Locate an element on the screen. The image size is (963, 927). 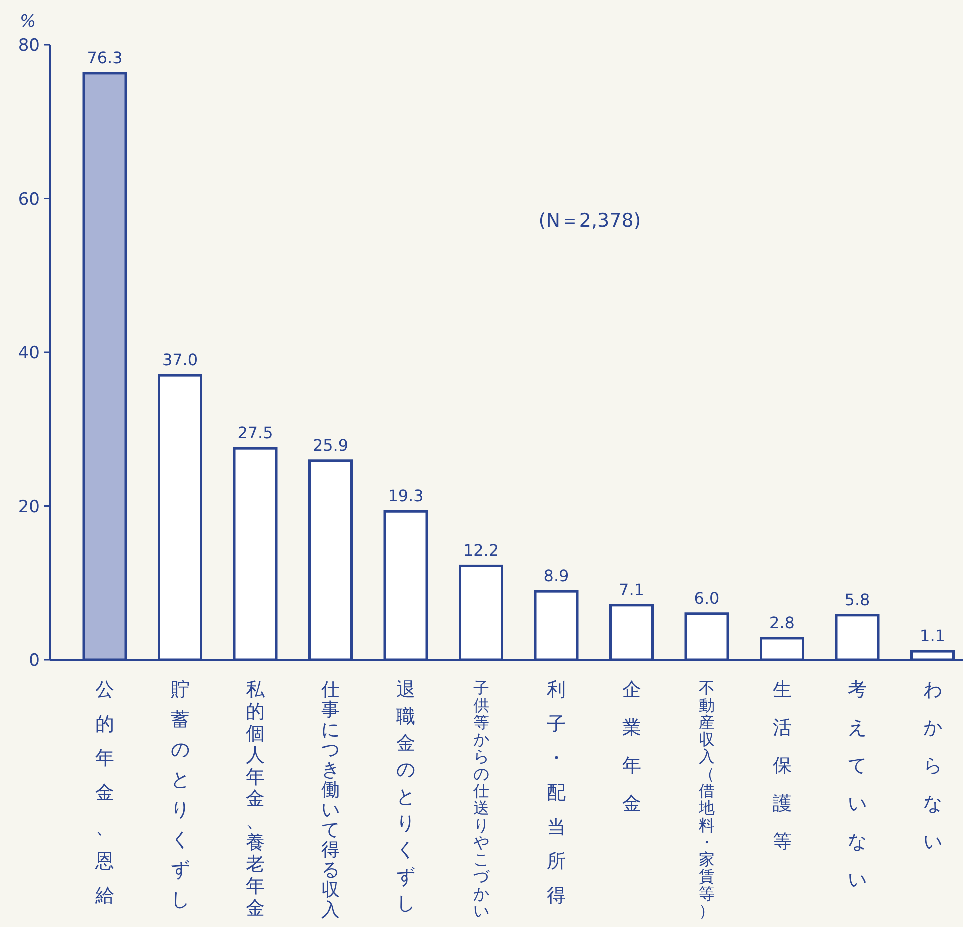
data-label: 12.2 is located at coordinates (481, 550).